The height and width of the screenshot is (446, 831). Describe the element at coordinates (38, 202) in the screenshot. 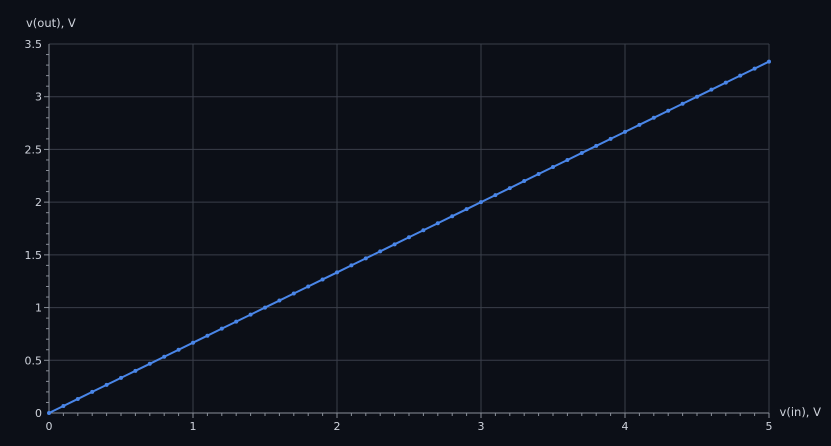

I see `y-tick-label: 2` at that location.